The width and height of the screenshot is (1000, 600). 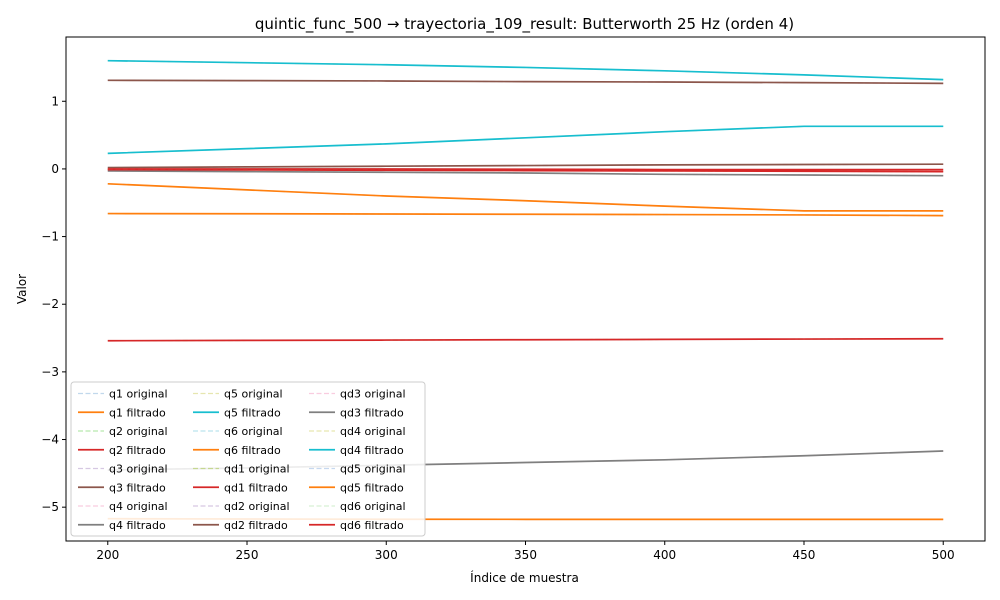 What do you see at coordinates (252, 412) in the screenshot?
I see `legend-label: q5 filtrado` at bounding box center [252, 412].